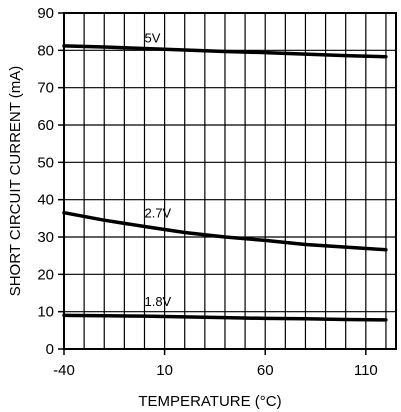  Describe the element at coordinates (45, 13) in the screenshot. I see `y-tick-label: 90` at that location.